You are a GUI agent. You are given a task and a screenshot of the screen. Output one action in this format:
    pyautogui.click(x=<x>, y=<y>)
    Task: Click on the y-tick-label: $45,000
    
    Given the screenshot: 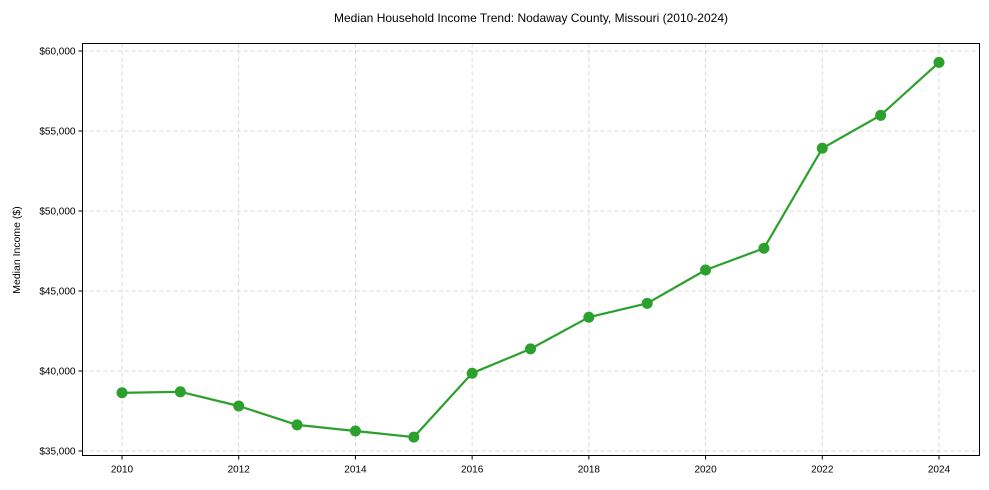 What is the action you would take?
    pyautogui.click(x=57, y=292)
    